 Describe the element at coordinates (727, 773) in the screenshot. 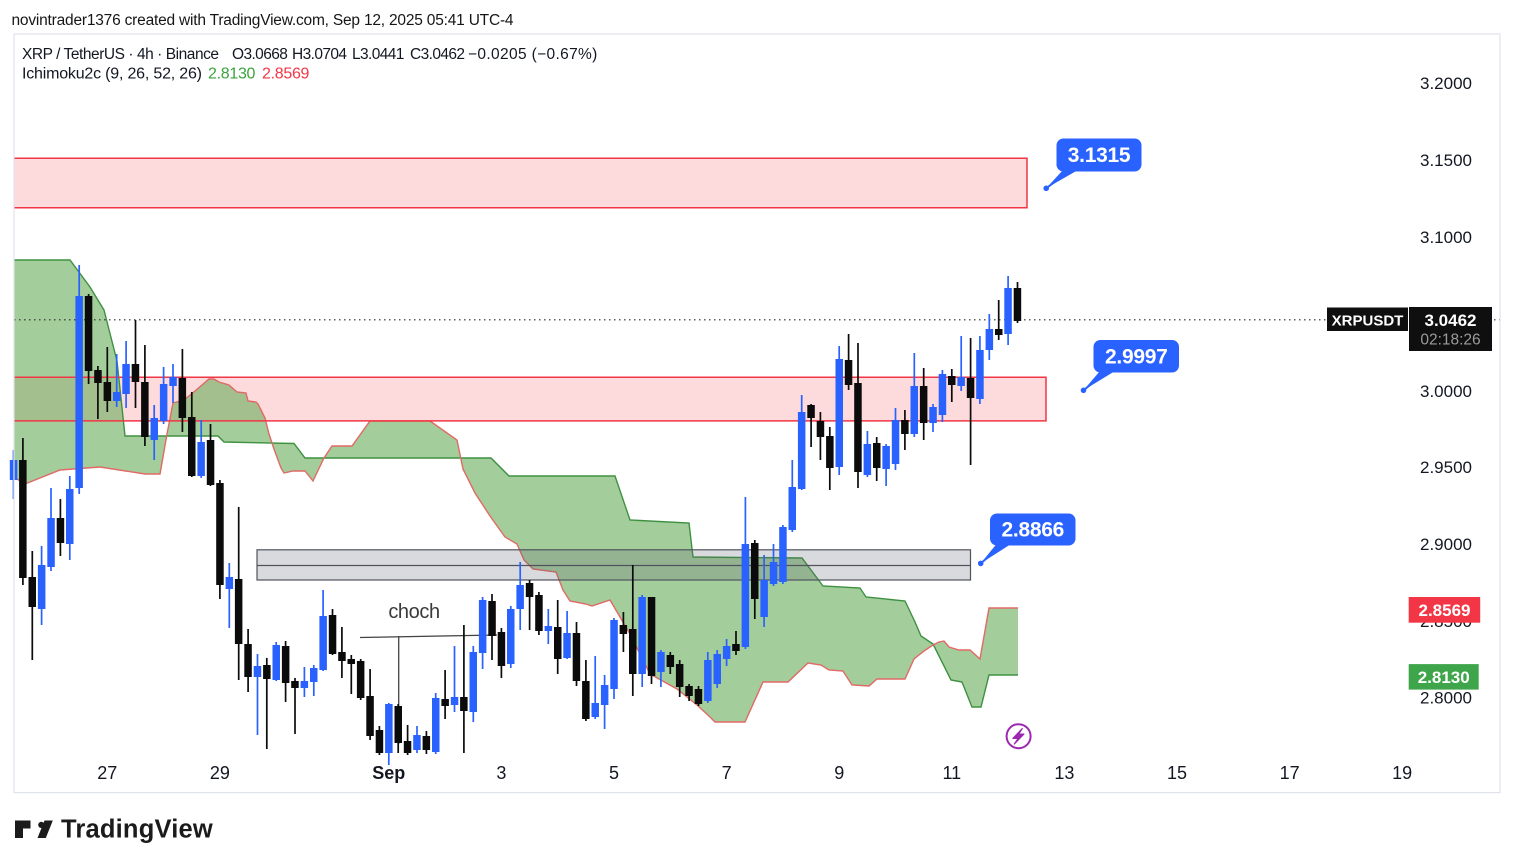

I see `svg-text: 7` at that location.